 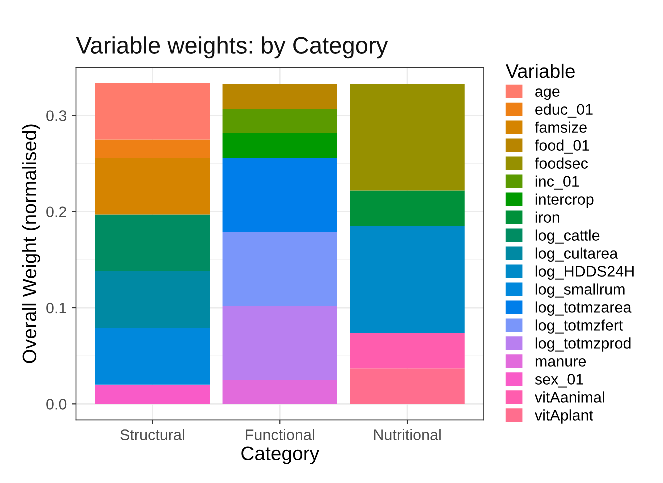 What do you see at coordinates (56, 212) in the screenshot?
I see `y-tick-label: 0.2` at bounding box center [56, 212].